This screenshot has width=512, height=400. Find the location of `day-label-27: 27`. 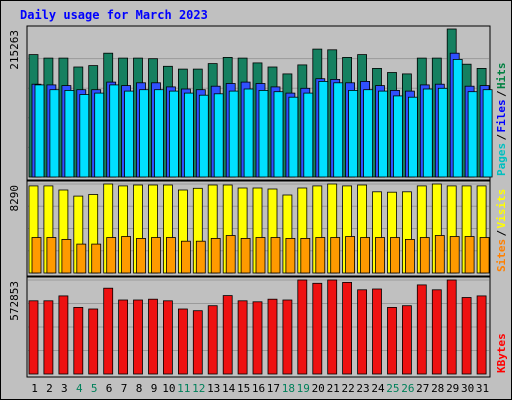

day-label-27: 27 is located at coordinates (422, 388).